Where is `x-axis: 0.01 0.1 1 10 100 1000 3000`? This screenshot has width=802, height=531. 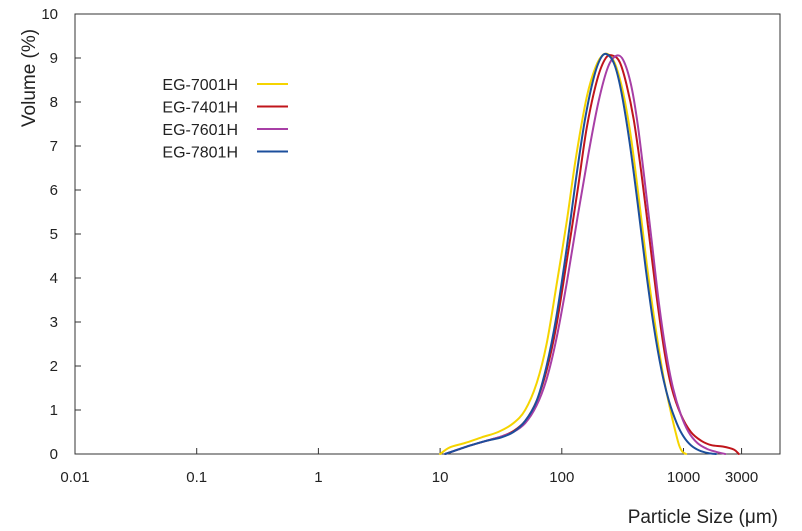
x-axis: 0.01 0.1 1 10 100 1000 3000 is located at coordinates (409, 467).